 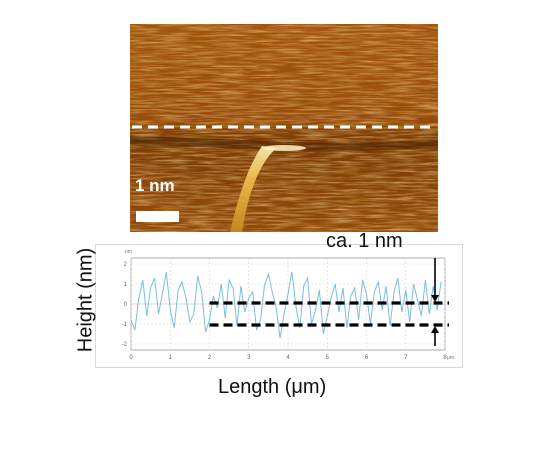 I want to click on y-unit-label: nm, so click(x=128, y=252).